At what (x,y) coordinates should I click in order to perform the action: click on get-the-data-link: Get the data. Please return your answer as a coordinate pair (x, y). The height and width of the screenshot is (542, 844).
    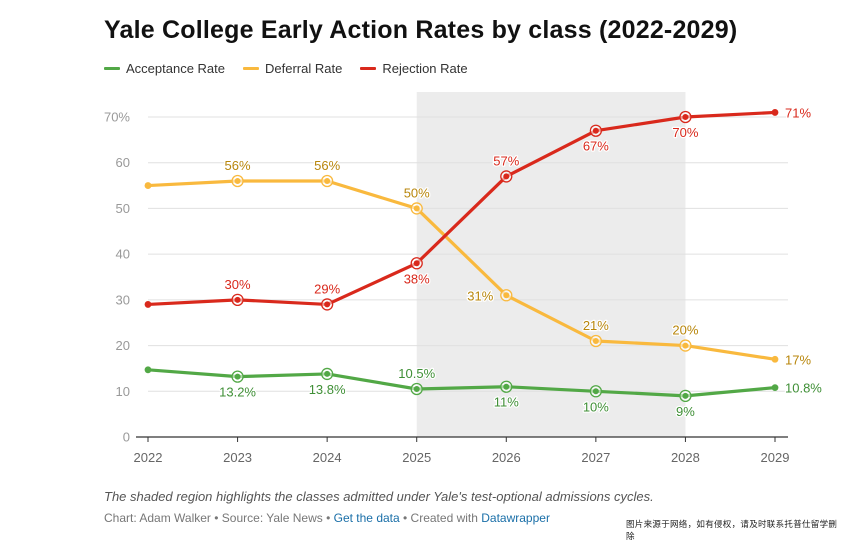
    Looking at the image, I should click on (366, 518).